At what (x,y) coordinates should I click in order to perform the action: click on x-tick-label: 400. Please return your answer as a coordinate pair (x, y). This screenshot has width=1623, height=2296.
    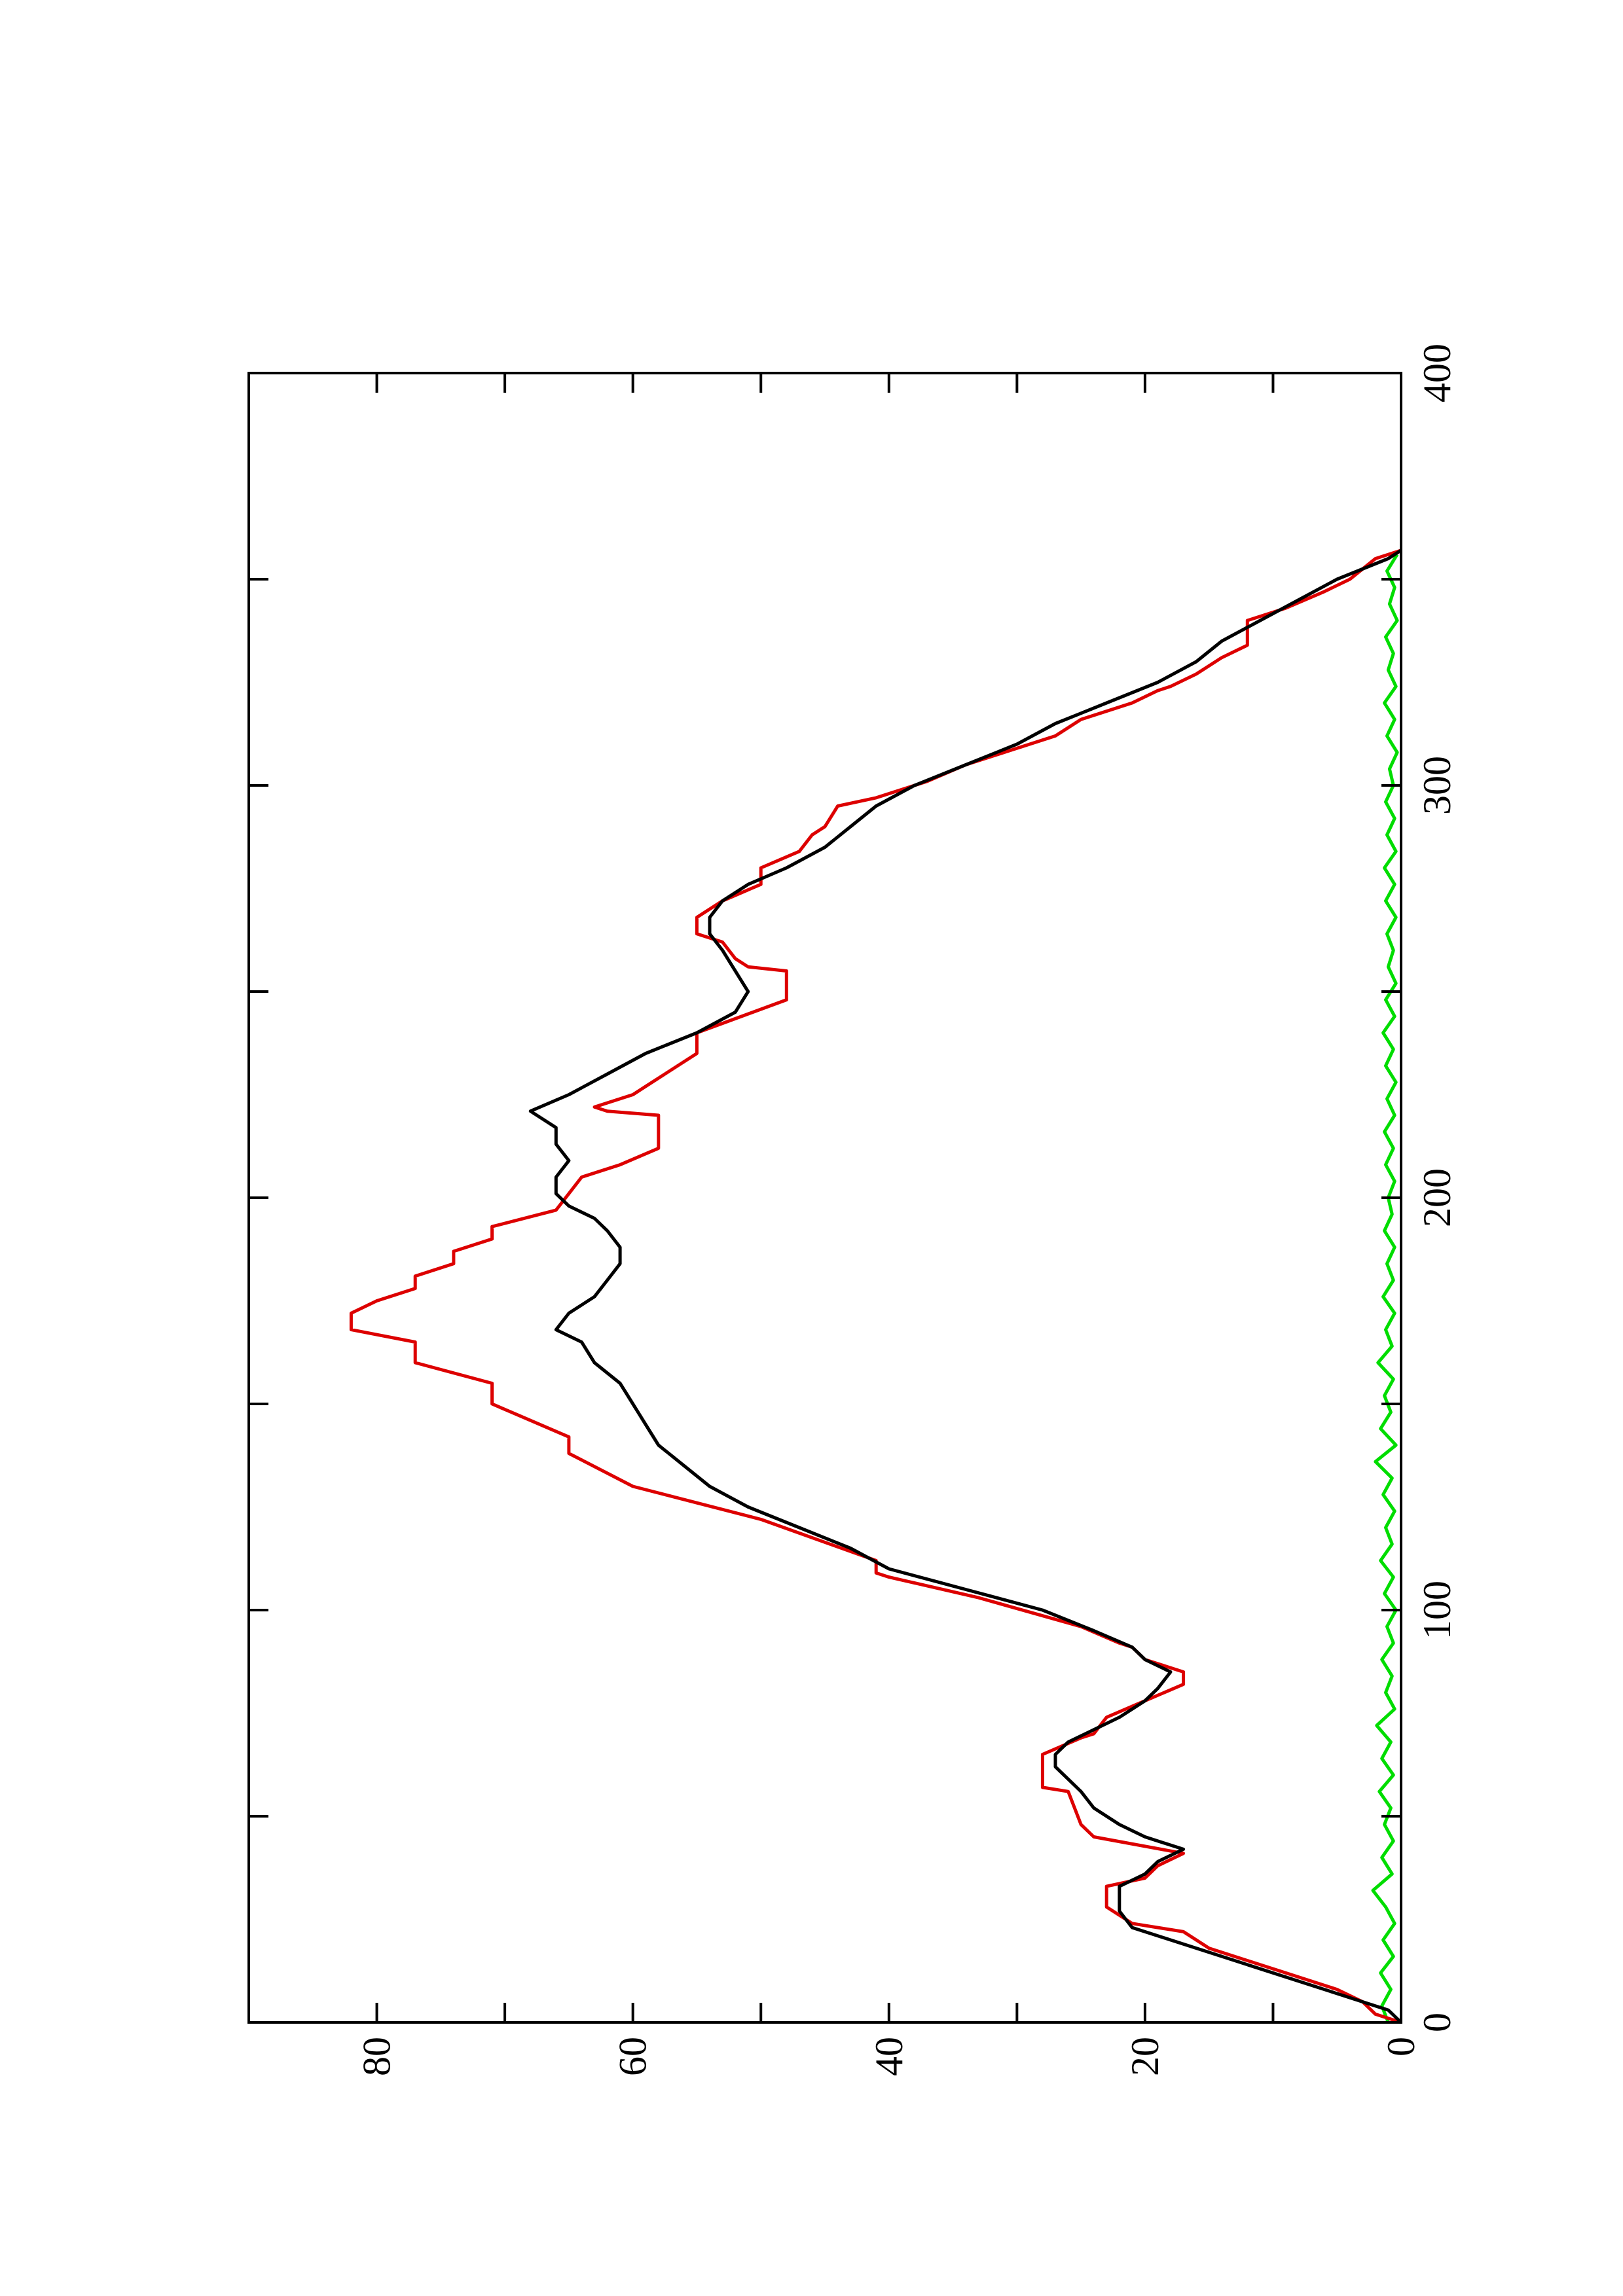
    Looking at the image, I should click on (1437, 373).